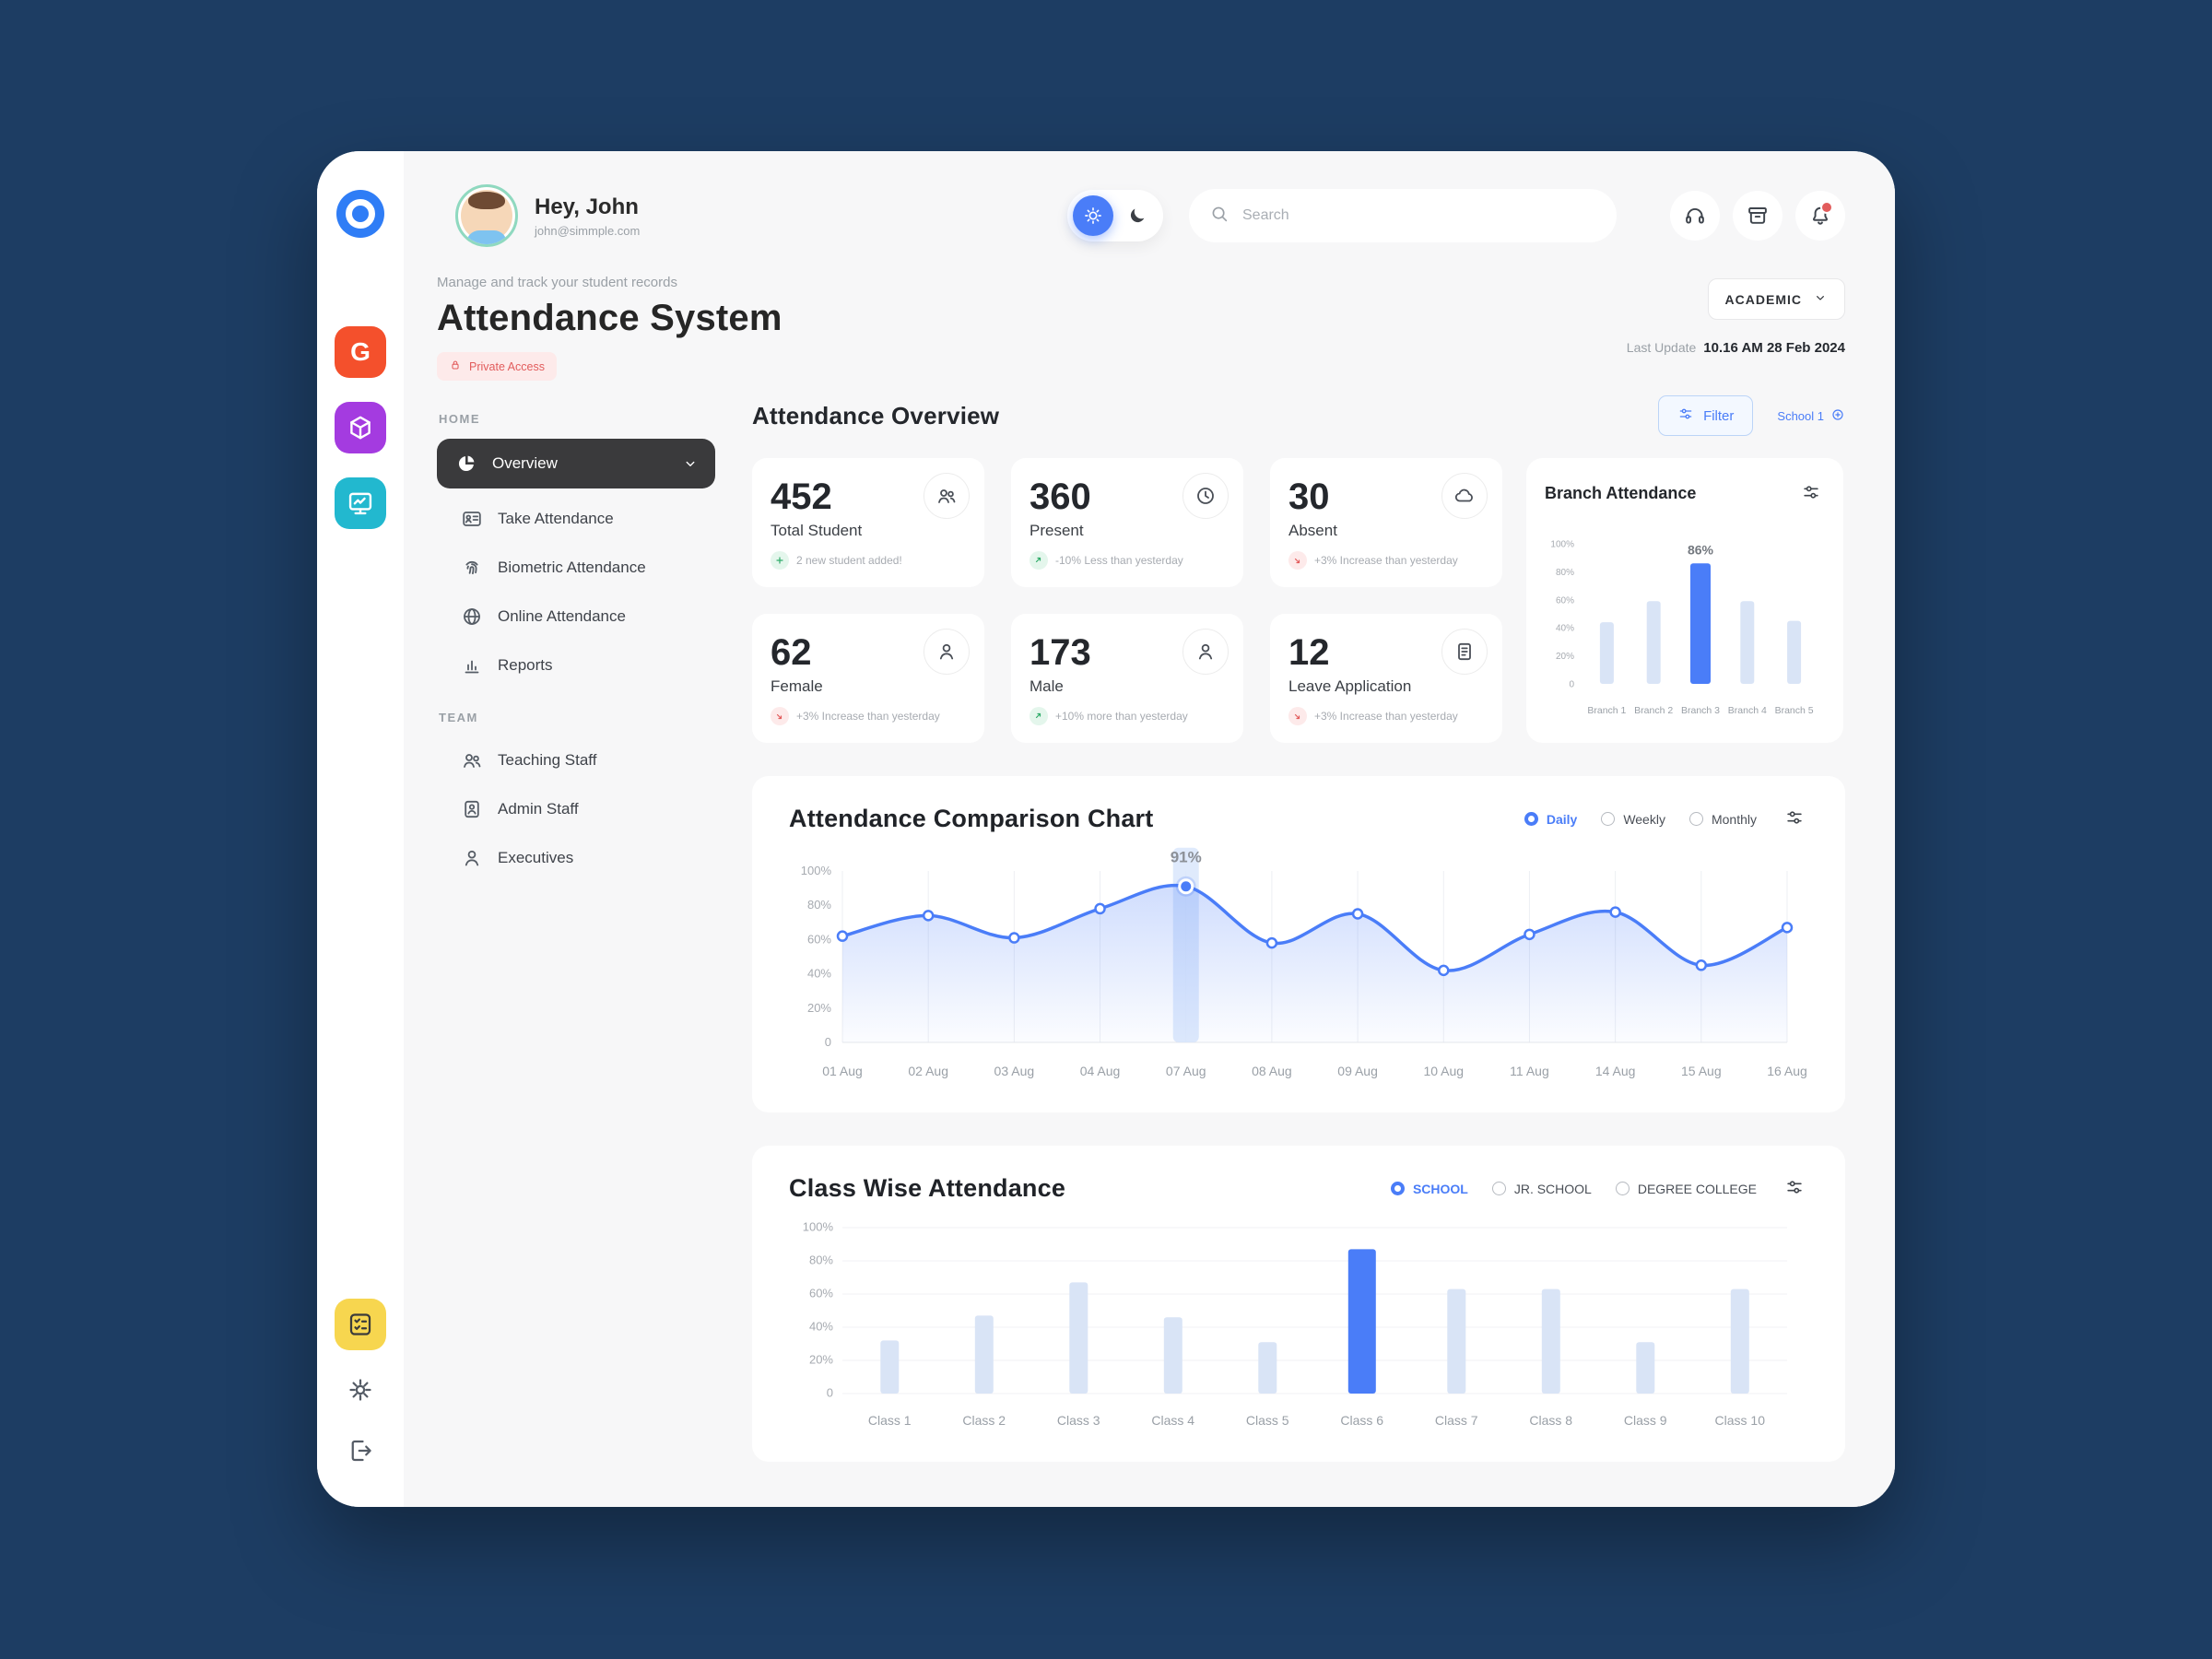 Image resolution: width=2212 pixels, height=1659 pixels. I want to click on school-selector: School 1, so click(1811, 416).